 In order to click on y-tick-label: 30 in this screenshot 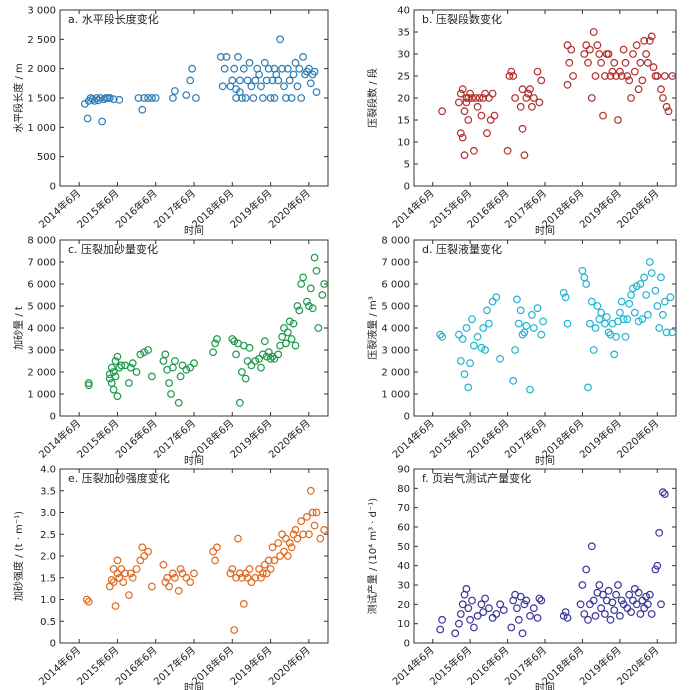, I will do `click(403, 55)`.